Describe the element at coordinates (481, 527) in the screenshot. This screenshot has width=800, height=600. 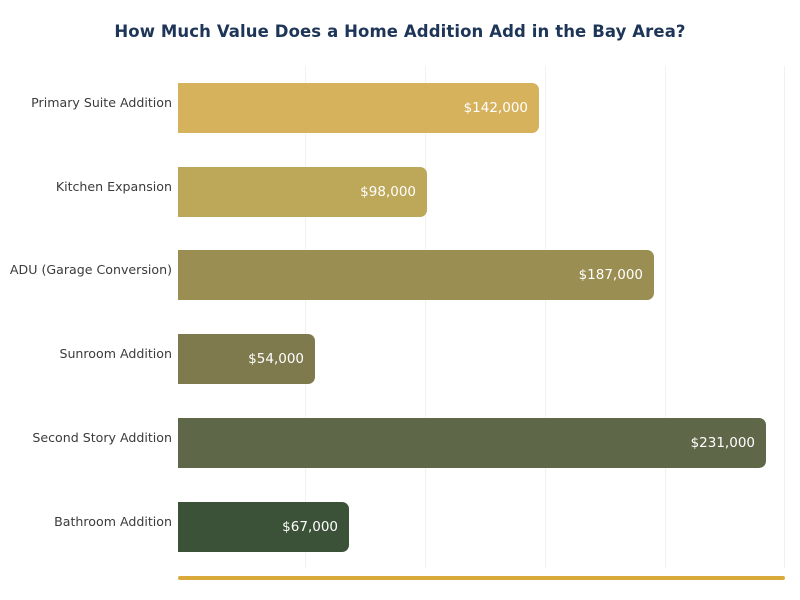
I see `bar-row: $67,000` at that location.